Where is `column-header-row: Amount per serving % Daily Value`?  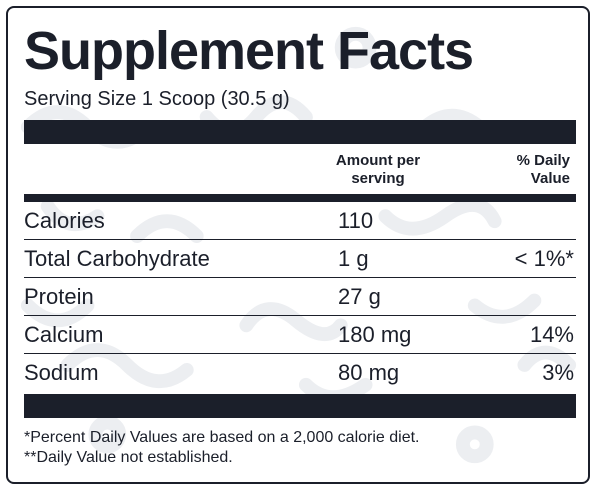 column-header-row: Amount per serving % Daily Value is located at coordinates (300, 169).